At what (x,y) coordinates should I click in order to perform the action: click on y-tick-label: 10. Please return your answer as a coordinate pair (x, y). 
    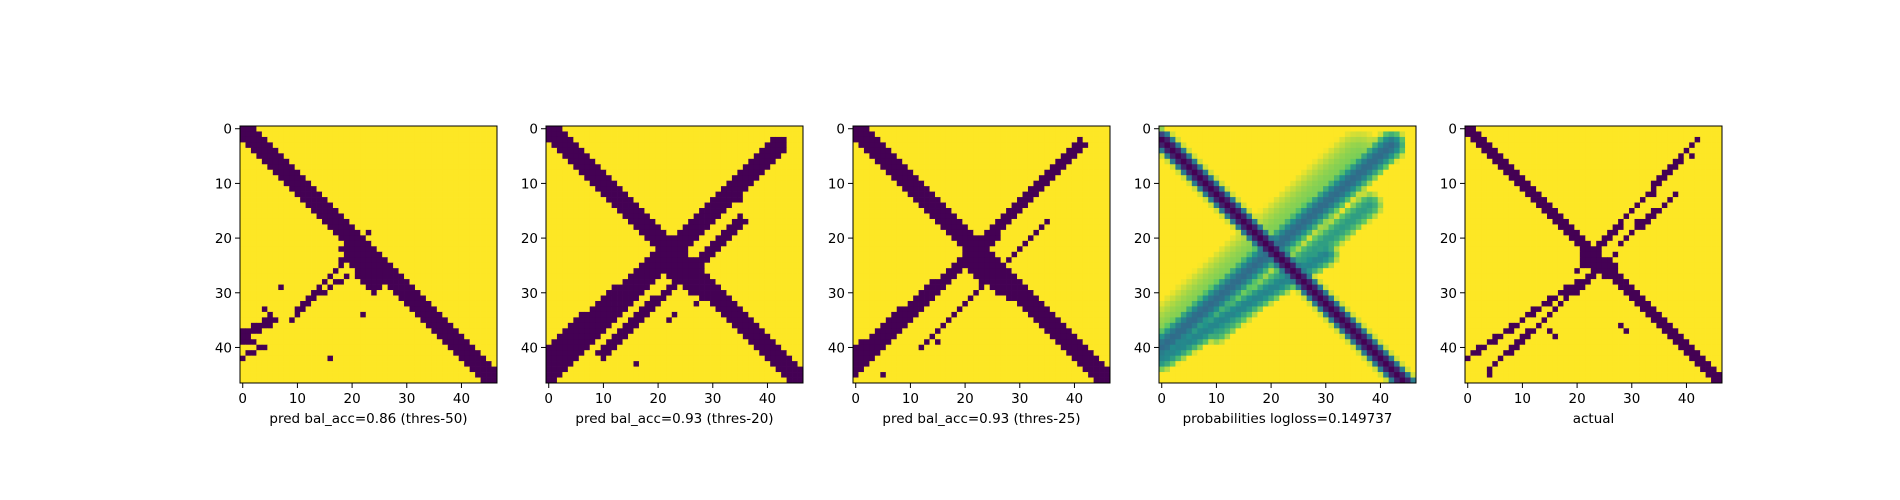
    Looking at the image, I should click on (223, 184).